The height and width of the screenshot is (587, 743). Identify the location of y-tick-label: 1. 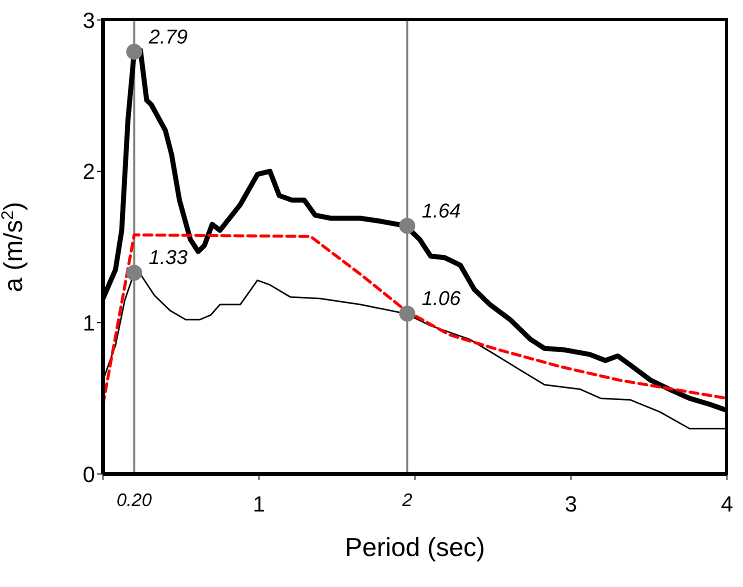
(88, 323).